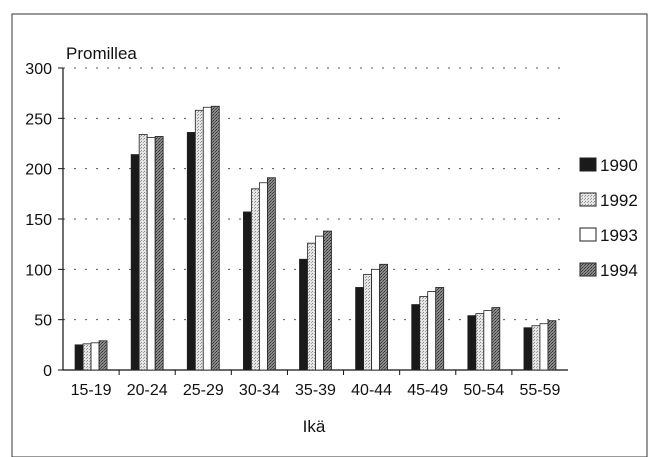 The width and height of the screenshot is (651, 457). I want to click on legend-swatch-1990, so click(588, 164).